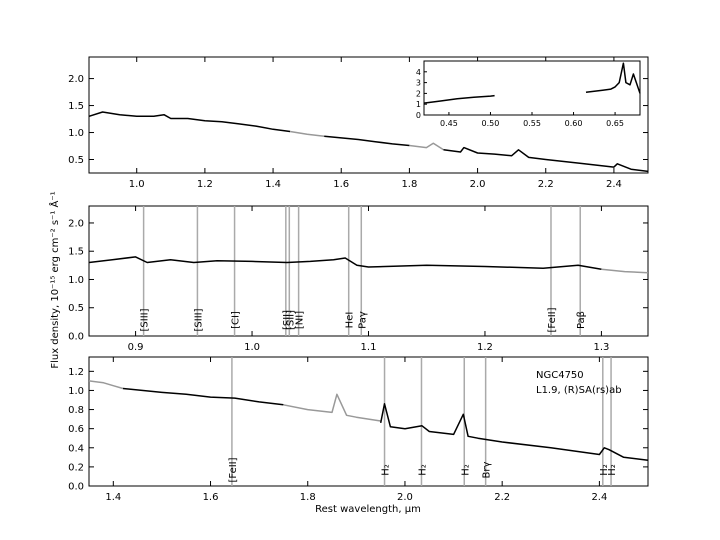 This screenshot has width=720, height=540. I want to click on emission-line-label: Paβ, so click(581, 320).